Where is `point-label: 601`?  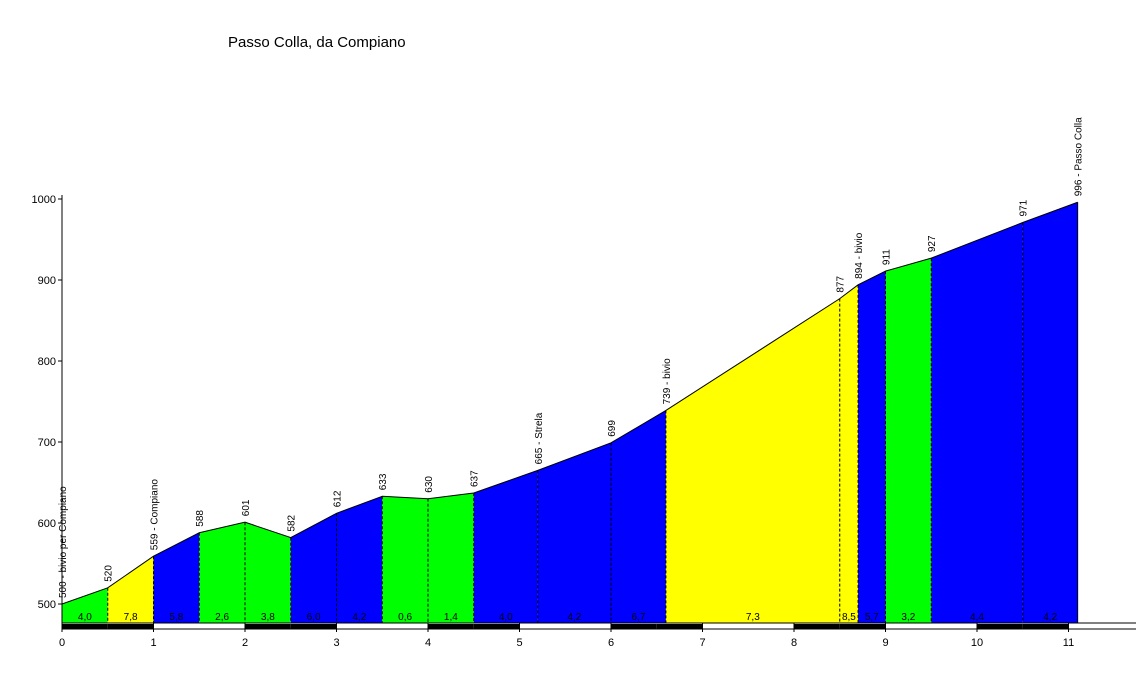 point-label: 601 is located at coordinates (246, 507).